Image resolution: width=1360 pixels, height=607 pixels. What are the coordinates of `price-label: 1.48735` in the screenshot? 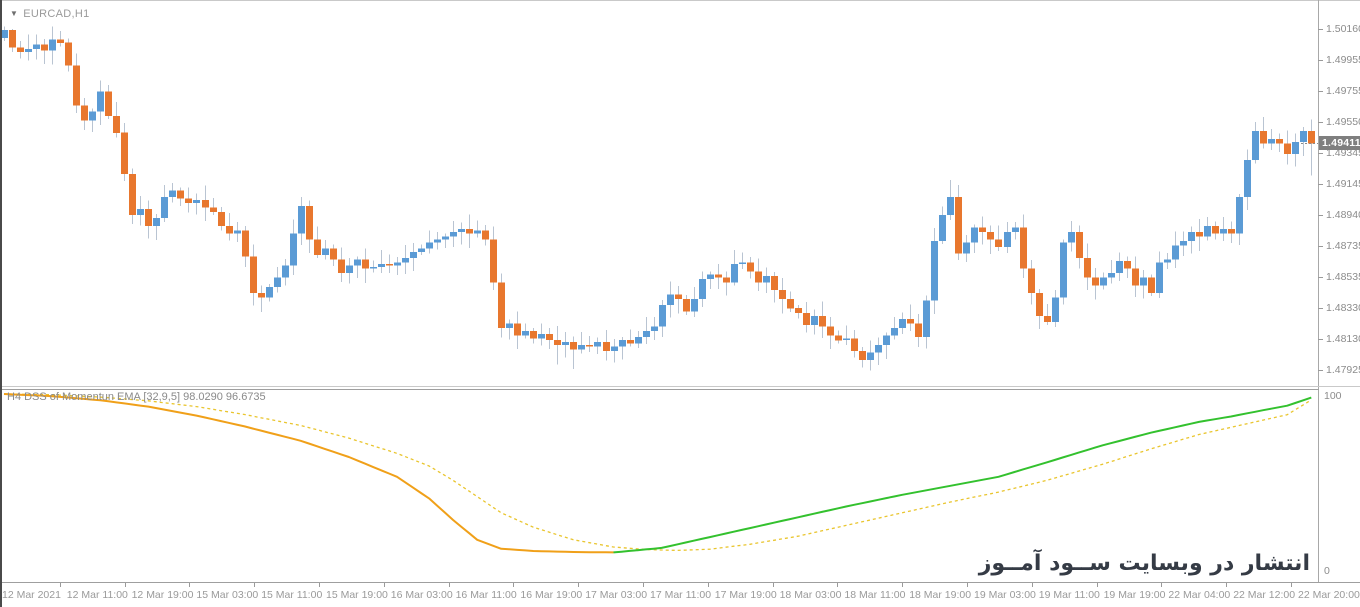 It's located at (1343, 246).